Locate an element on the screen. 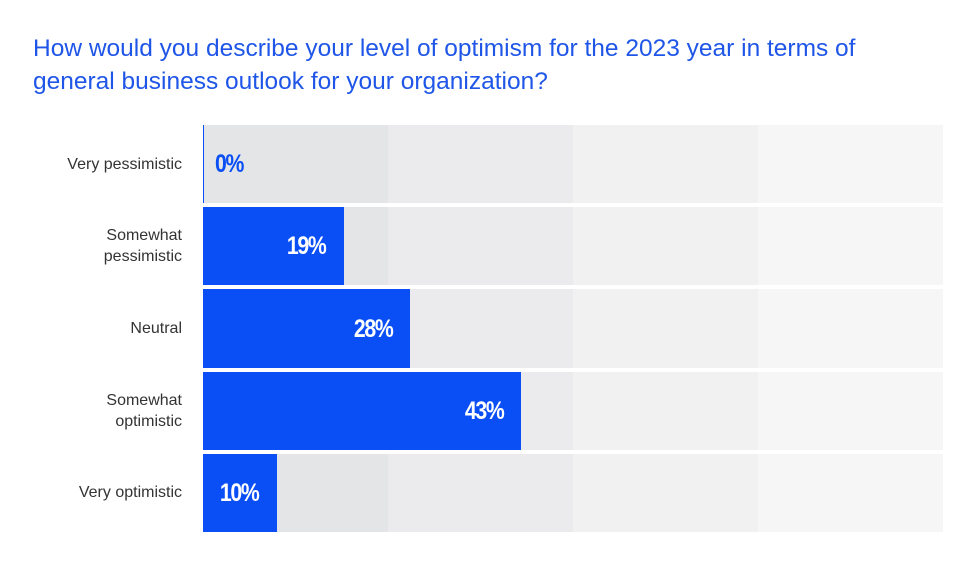 This screenshot has width=975, height=565. category-label: Neutral is located at coordinates (156, 328).